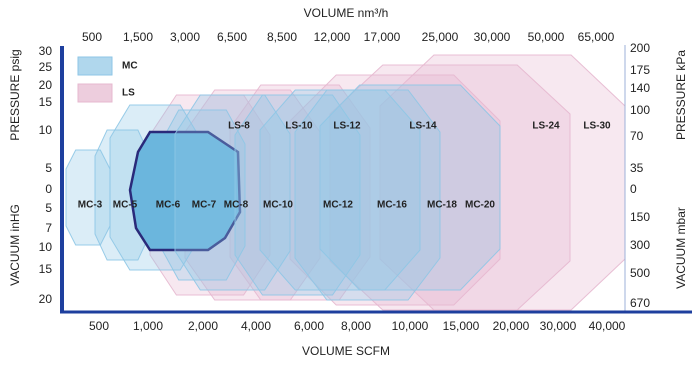 This screenshot has width=692, height=365. I want to click on y-tick-label: 670, so click(640, 303).